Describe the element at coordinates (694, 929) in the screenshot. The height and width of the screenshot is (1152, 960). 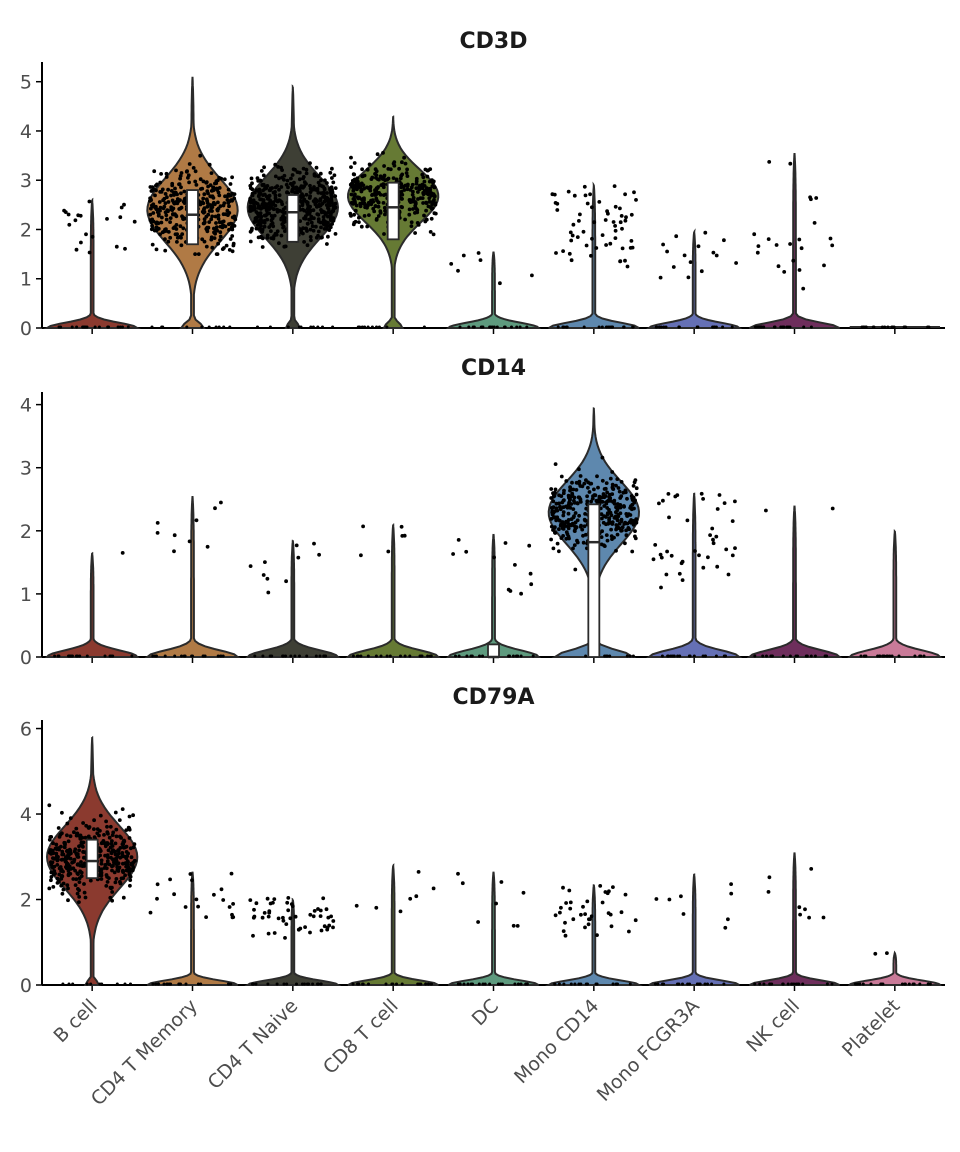
I see `violin-mono-fcgr3a` at that location.